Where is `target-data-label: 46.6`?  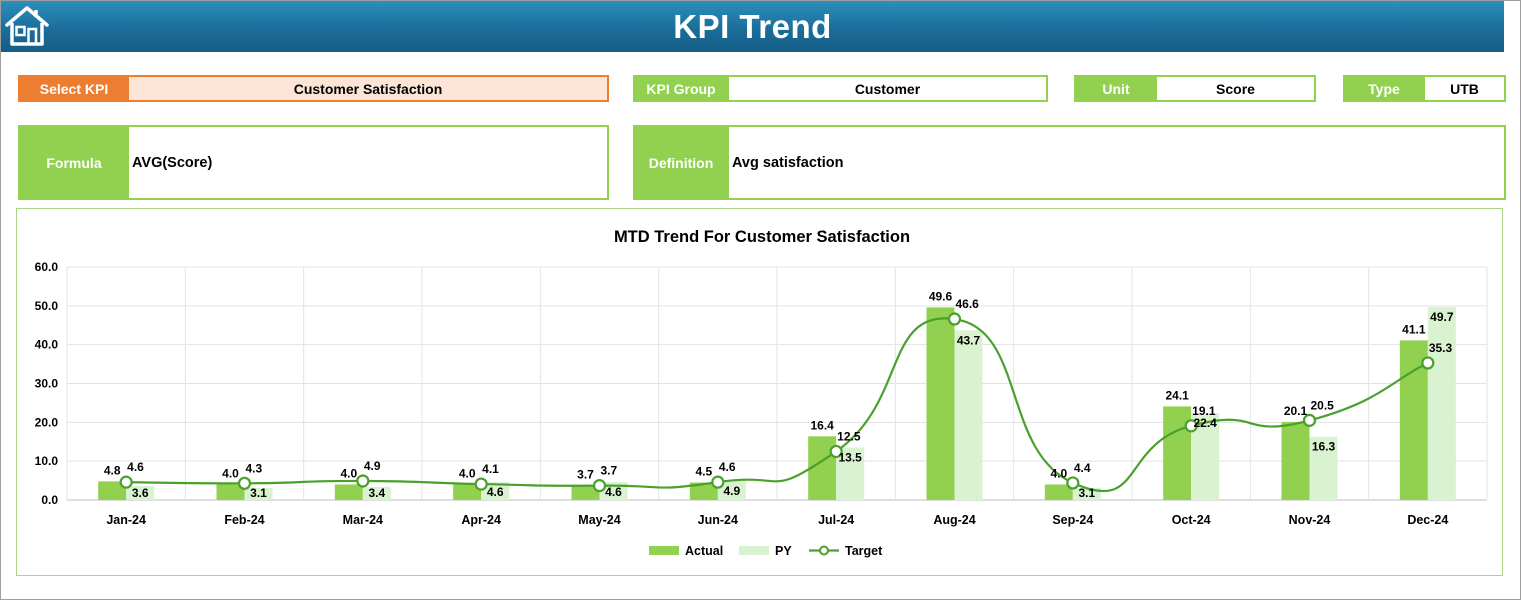 target-data-label: 46.6 is located at coordinates (968, 304).